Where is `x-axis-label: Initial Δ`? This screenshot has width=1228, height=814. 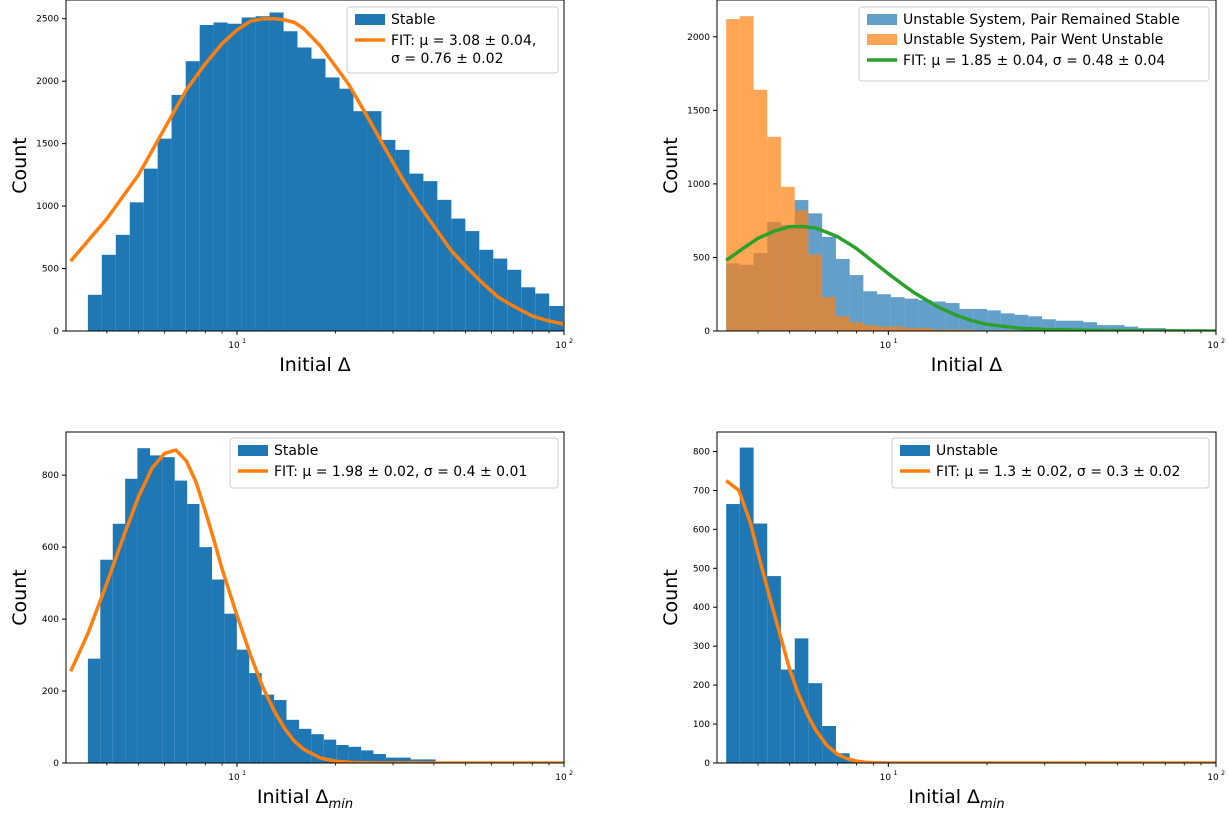 x-axis-label: Initial Δ is located at coordinates (967, 365).